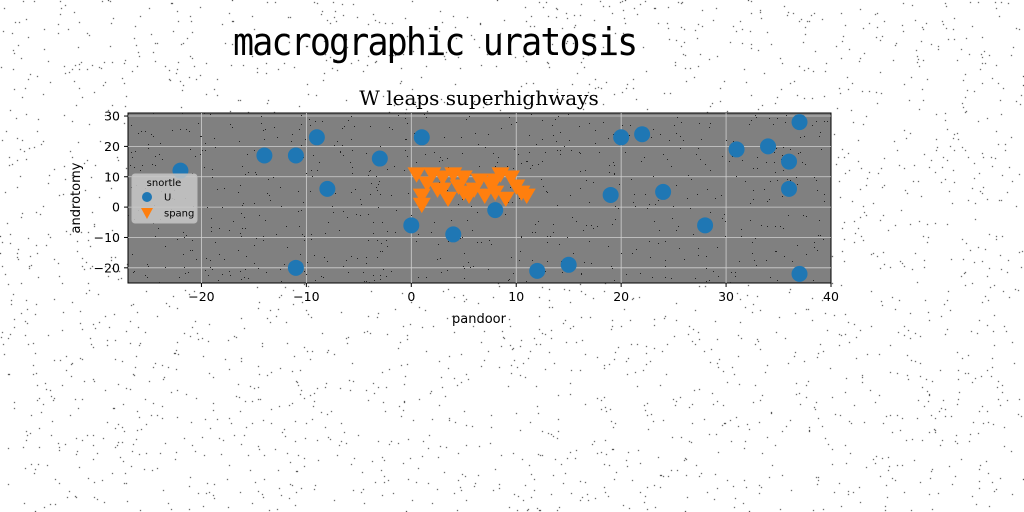 The width and height of the screenshot is (1024, 512). What do you see at coordinates (435, 42) in the screenshot?
I see `page-title: macrographic uratosis` at bounding box center [435, 42].